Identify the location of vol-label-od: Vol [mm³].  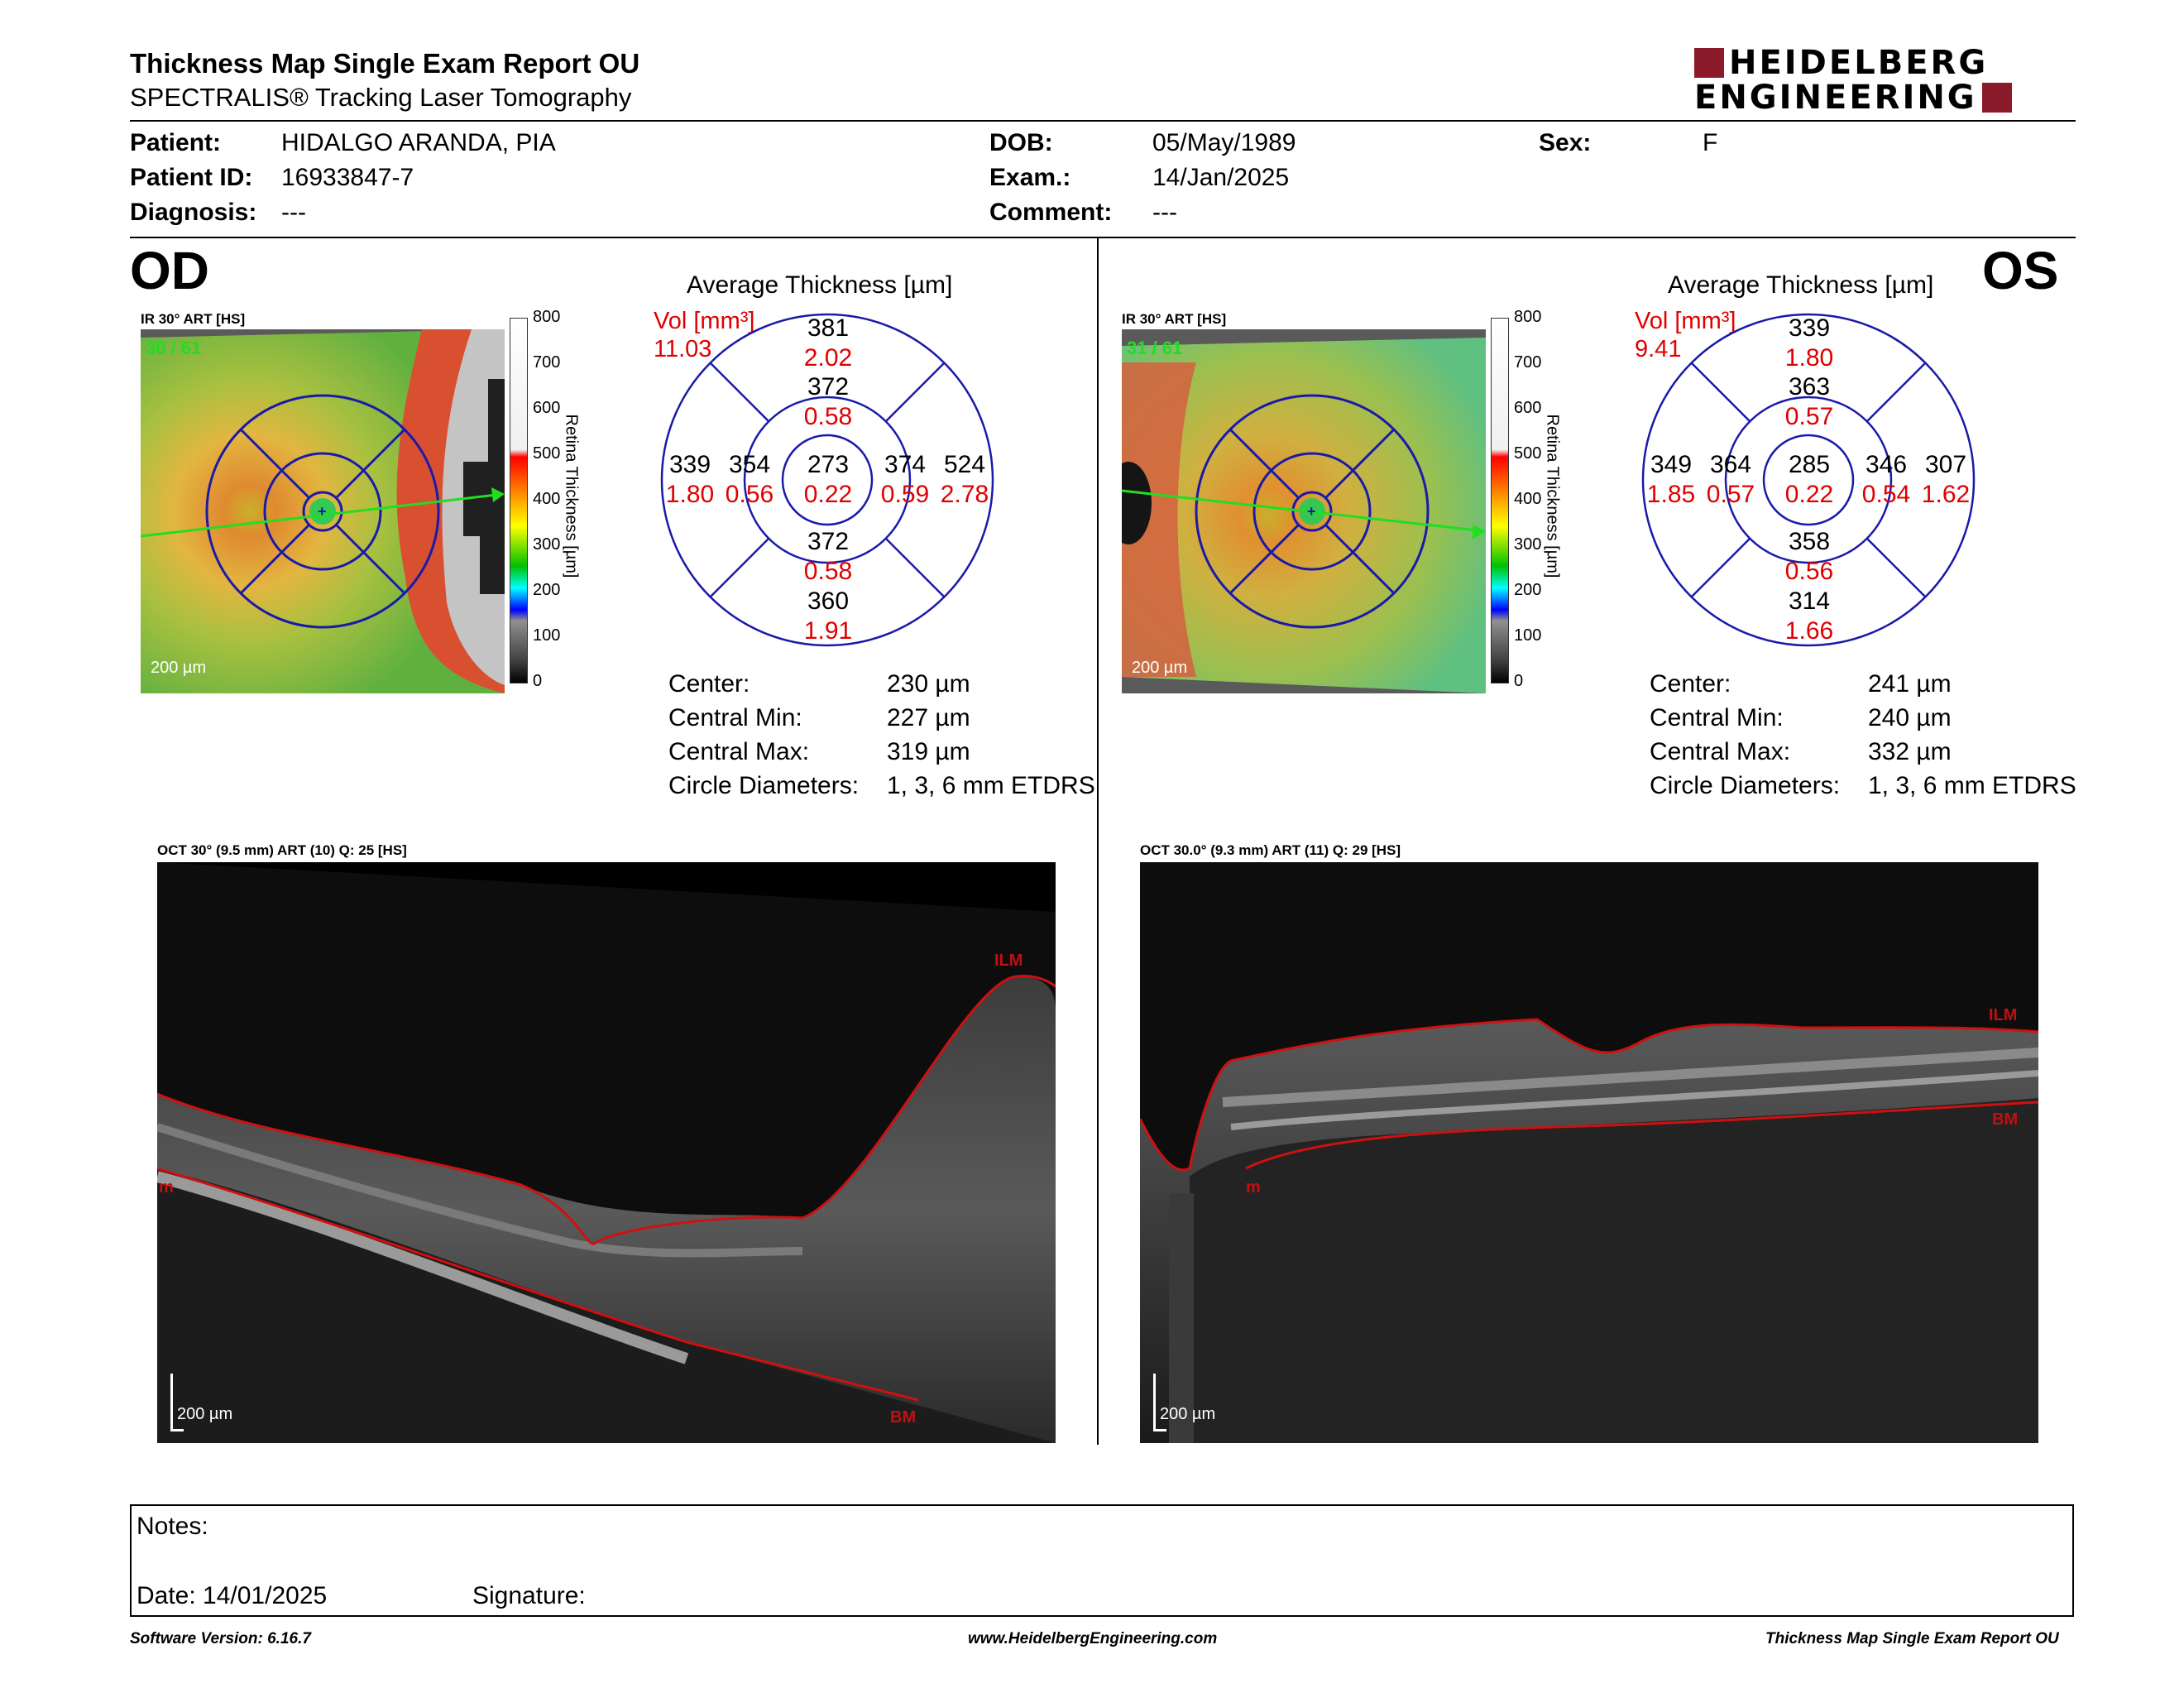
(704, 321).